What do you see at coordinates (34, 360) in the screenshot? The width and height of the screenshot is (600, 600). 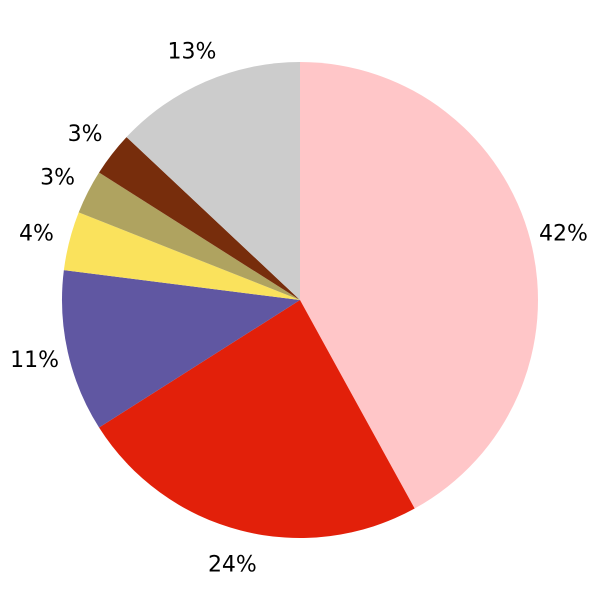 I see `pie-slice-label: 11%` at bounding box center [34, 360].